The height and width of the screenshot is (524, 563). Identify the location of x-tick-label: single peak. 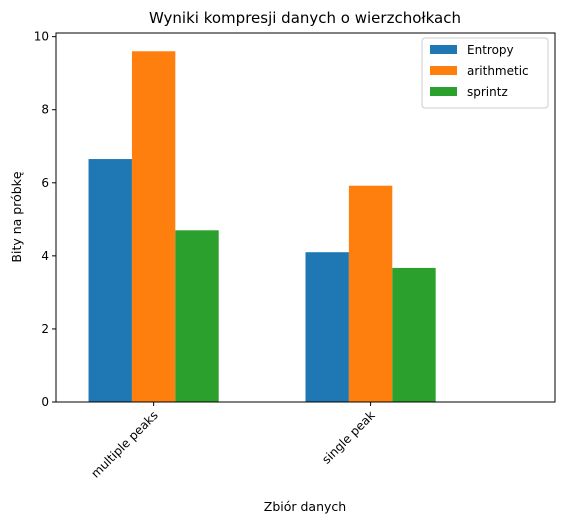
(348, 437).